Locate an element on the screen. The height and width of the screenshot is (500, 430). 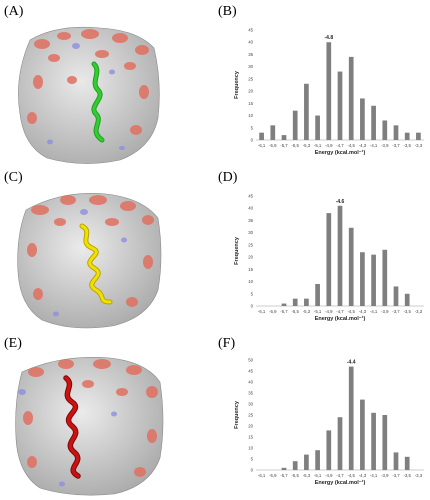
panel-label-b: (B) is located at coordinates (227, 11).